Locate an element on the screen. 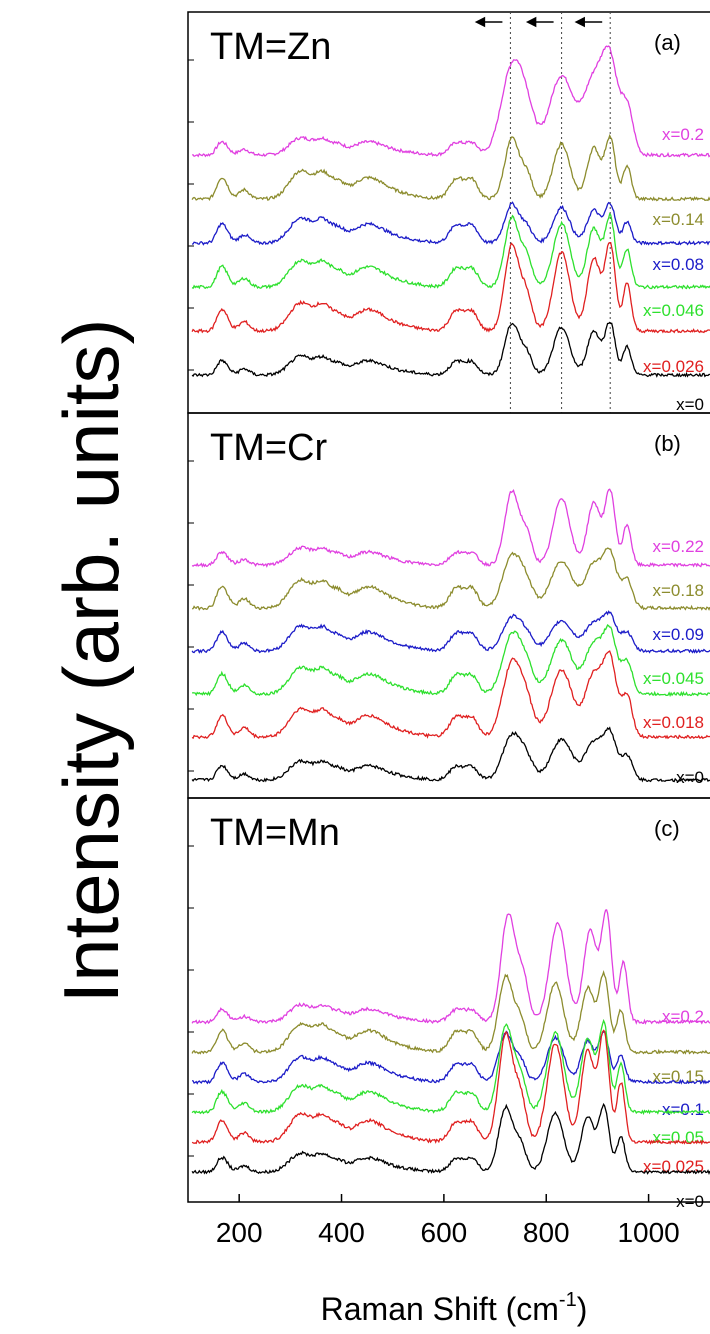  series-label: x=0.15 is located at coordinates (678, 1076).